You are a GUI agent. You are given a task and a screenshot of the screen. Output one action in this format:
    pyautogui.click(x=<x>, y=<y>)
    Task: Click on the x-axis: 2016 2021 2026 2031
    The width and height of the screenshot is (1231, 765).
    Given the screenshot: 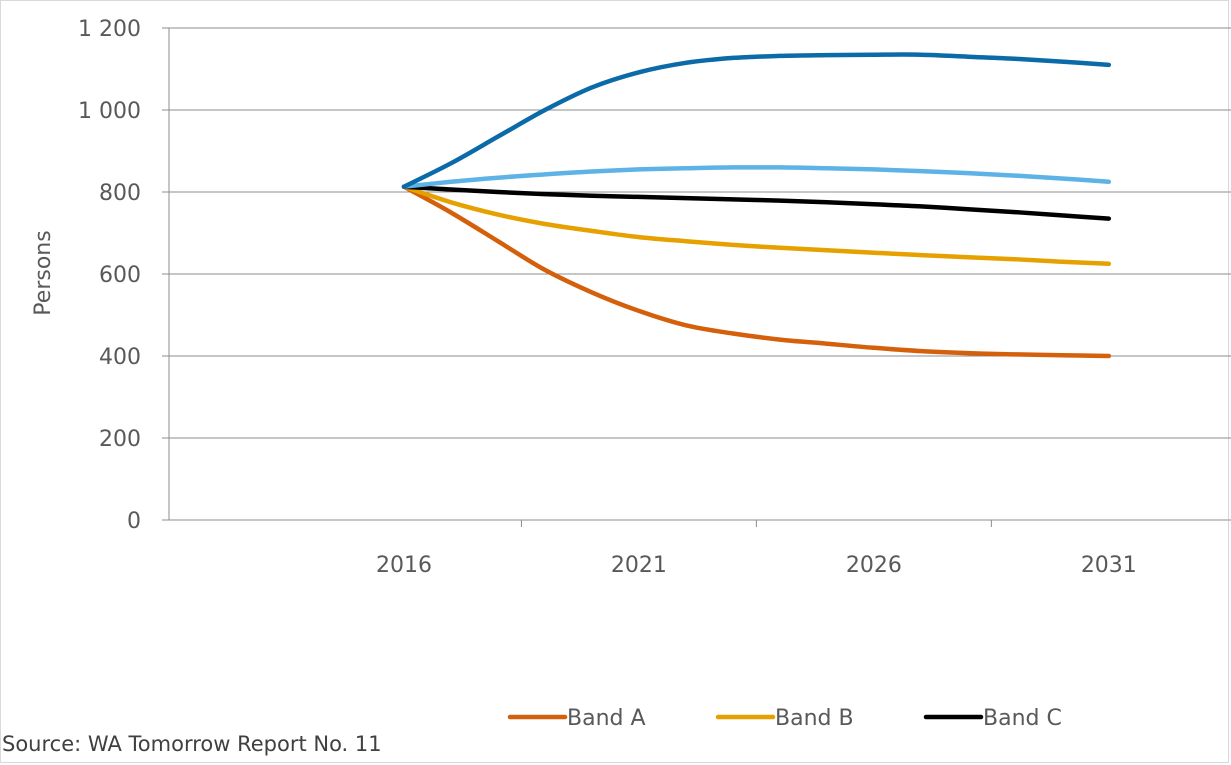 What is the action you would take?
    pyautogui.click(x=700, y=548)
    